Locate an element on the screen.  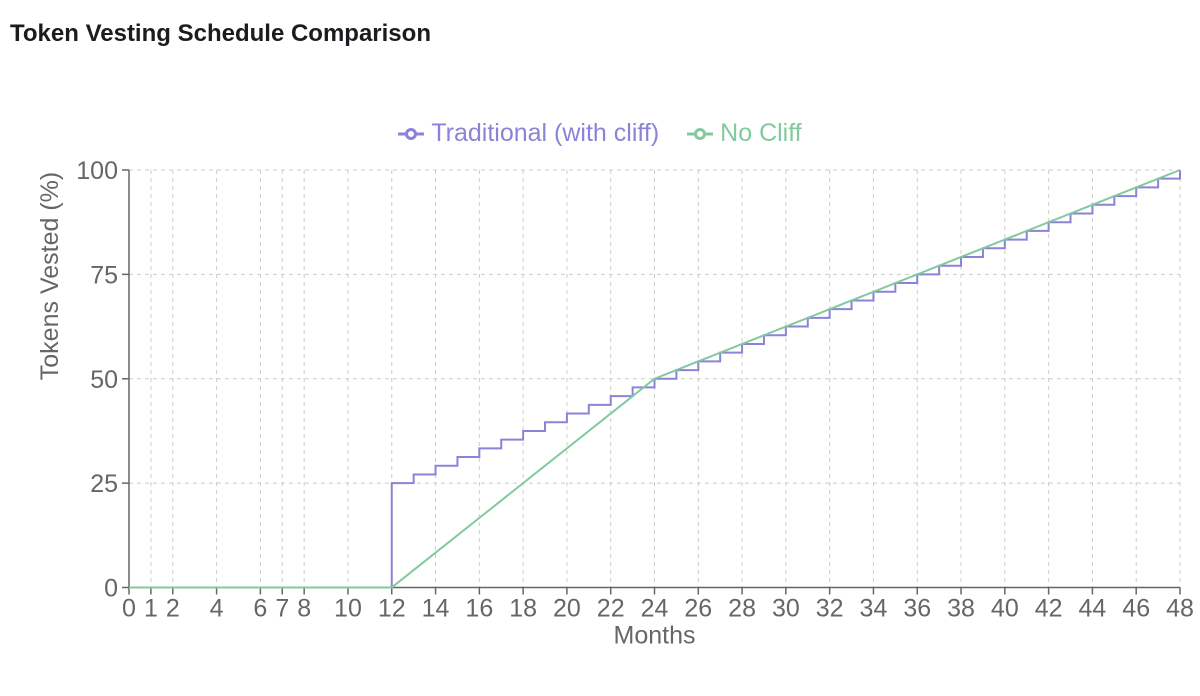
chart-title: Token Vesting Schedule Comparison is located at coordinates (220, 33).